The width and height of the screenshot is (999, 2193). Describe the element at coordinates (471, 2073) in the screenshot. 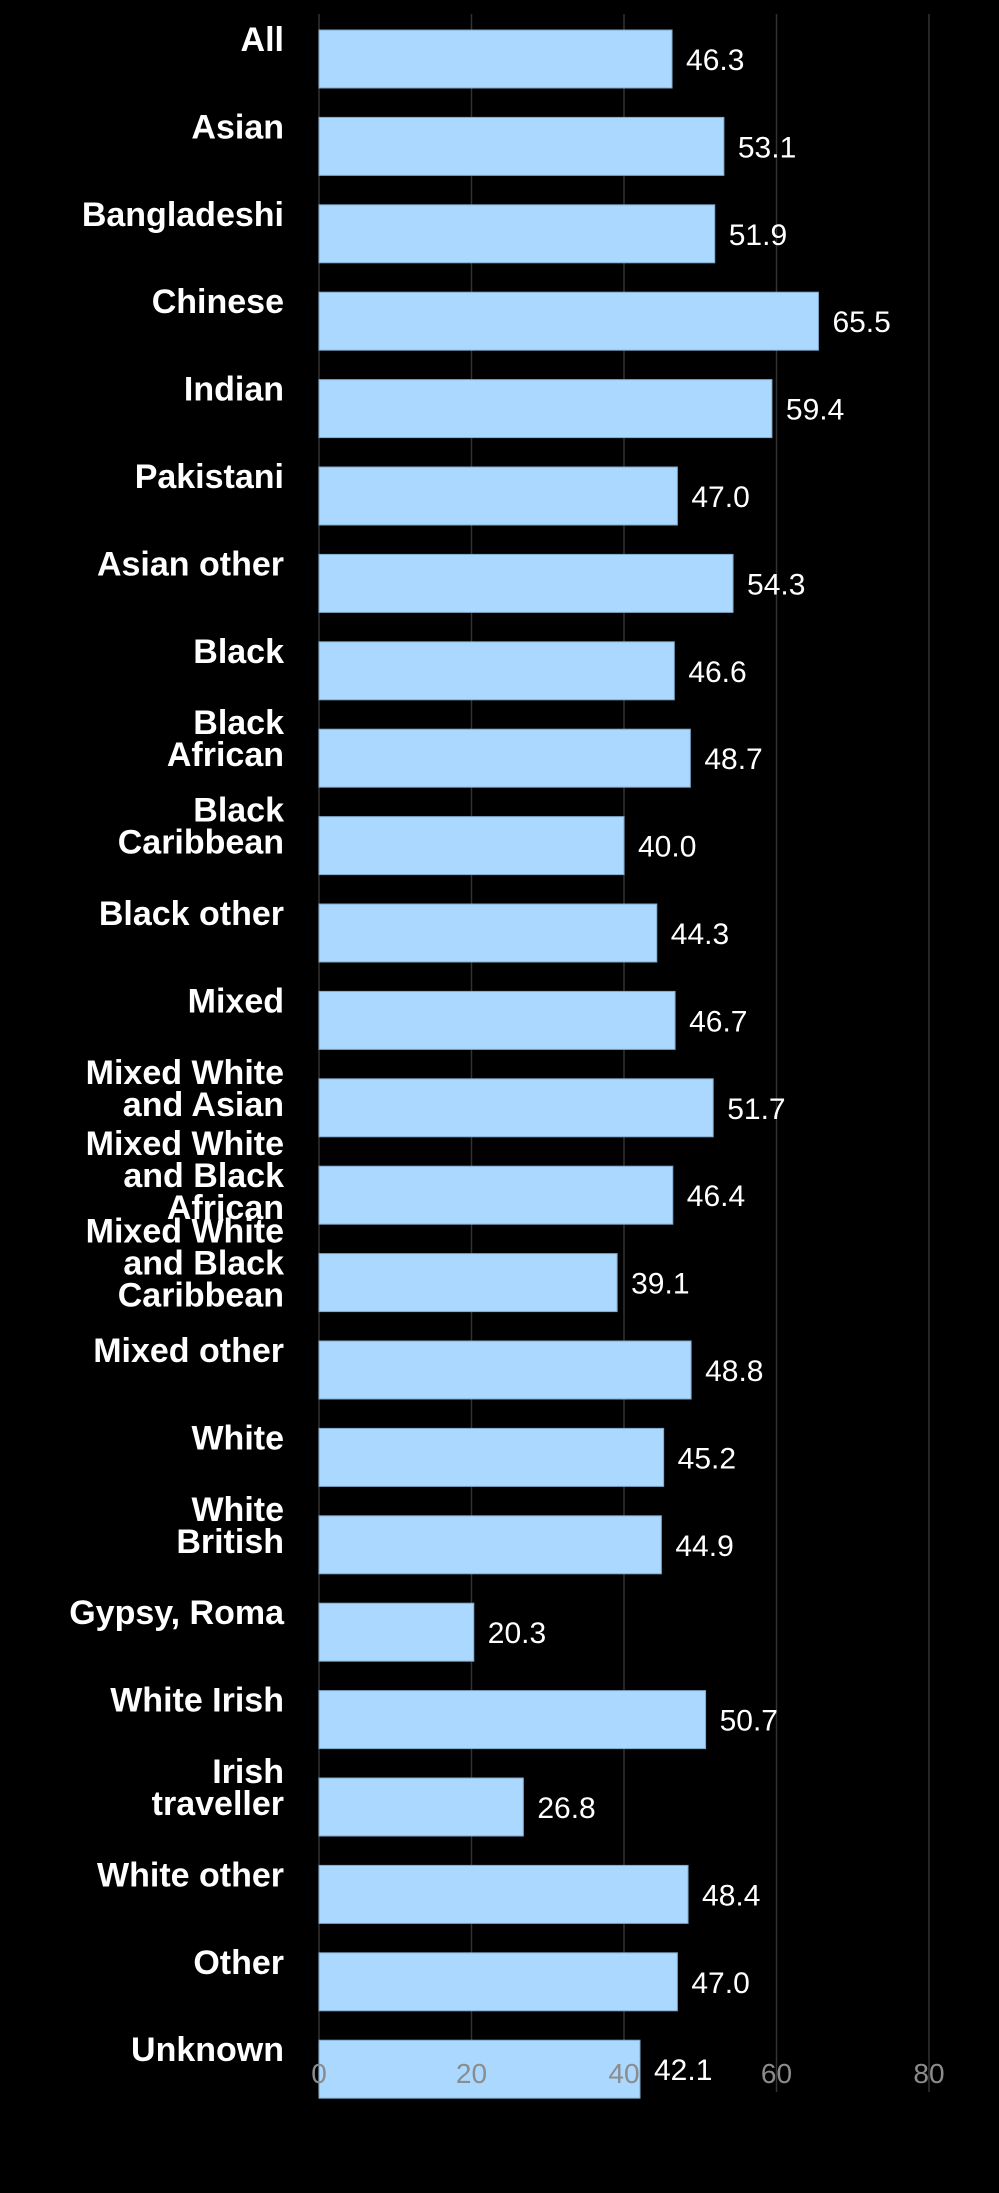

I see `x-tick-label-20: 20` at that location.